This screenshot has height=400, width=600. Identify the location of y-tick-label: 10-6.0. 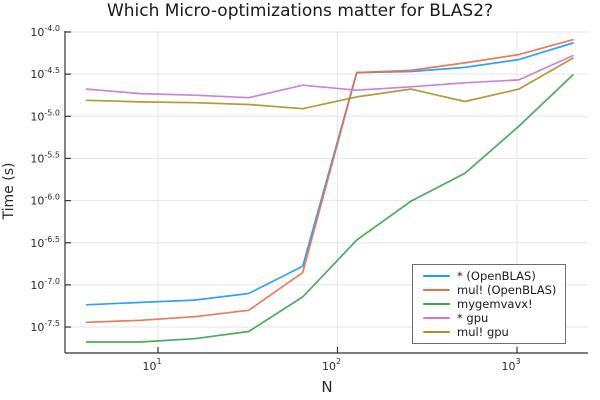
(45, 200).